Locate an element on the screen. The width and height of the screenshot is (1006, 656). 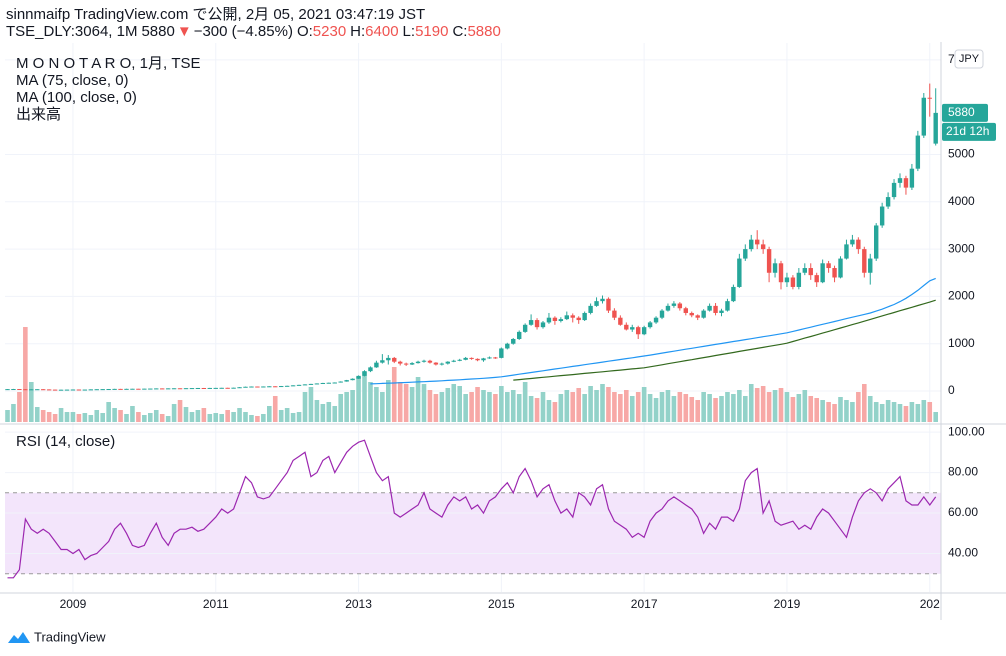
countdown-text: 21d 12h is located at coordinates (967, 131).